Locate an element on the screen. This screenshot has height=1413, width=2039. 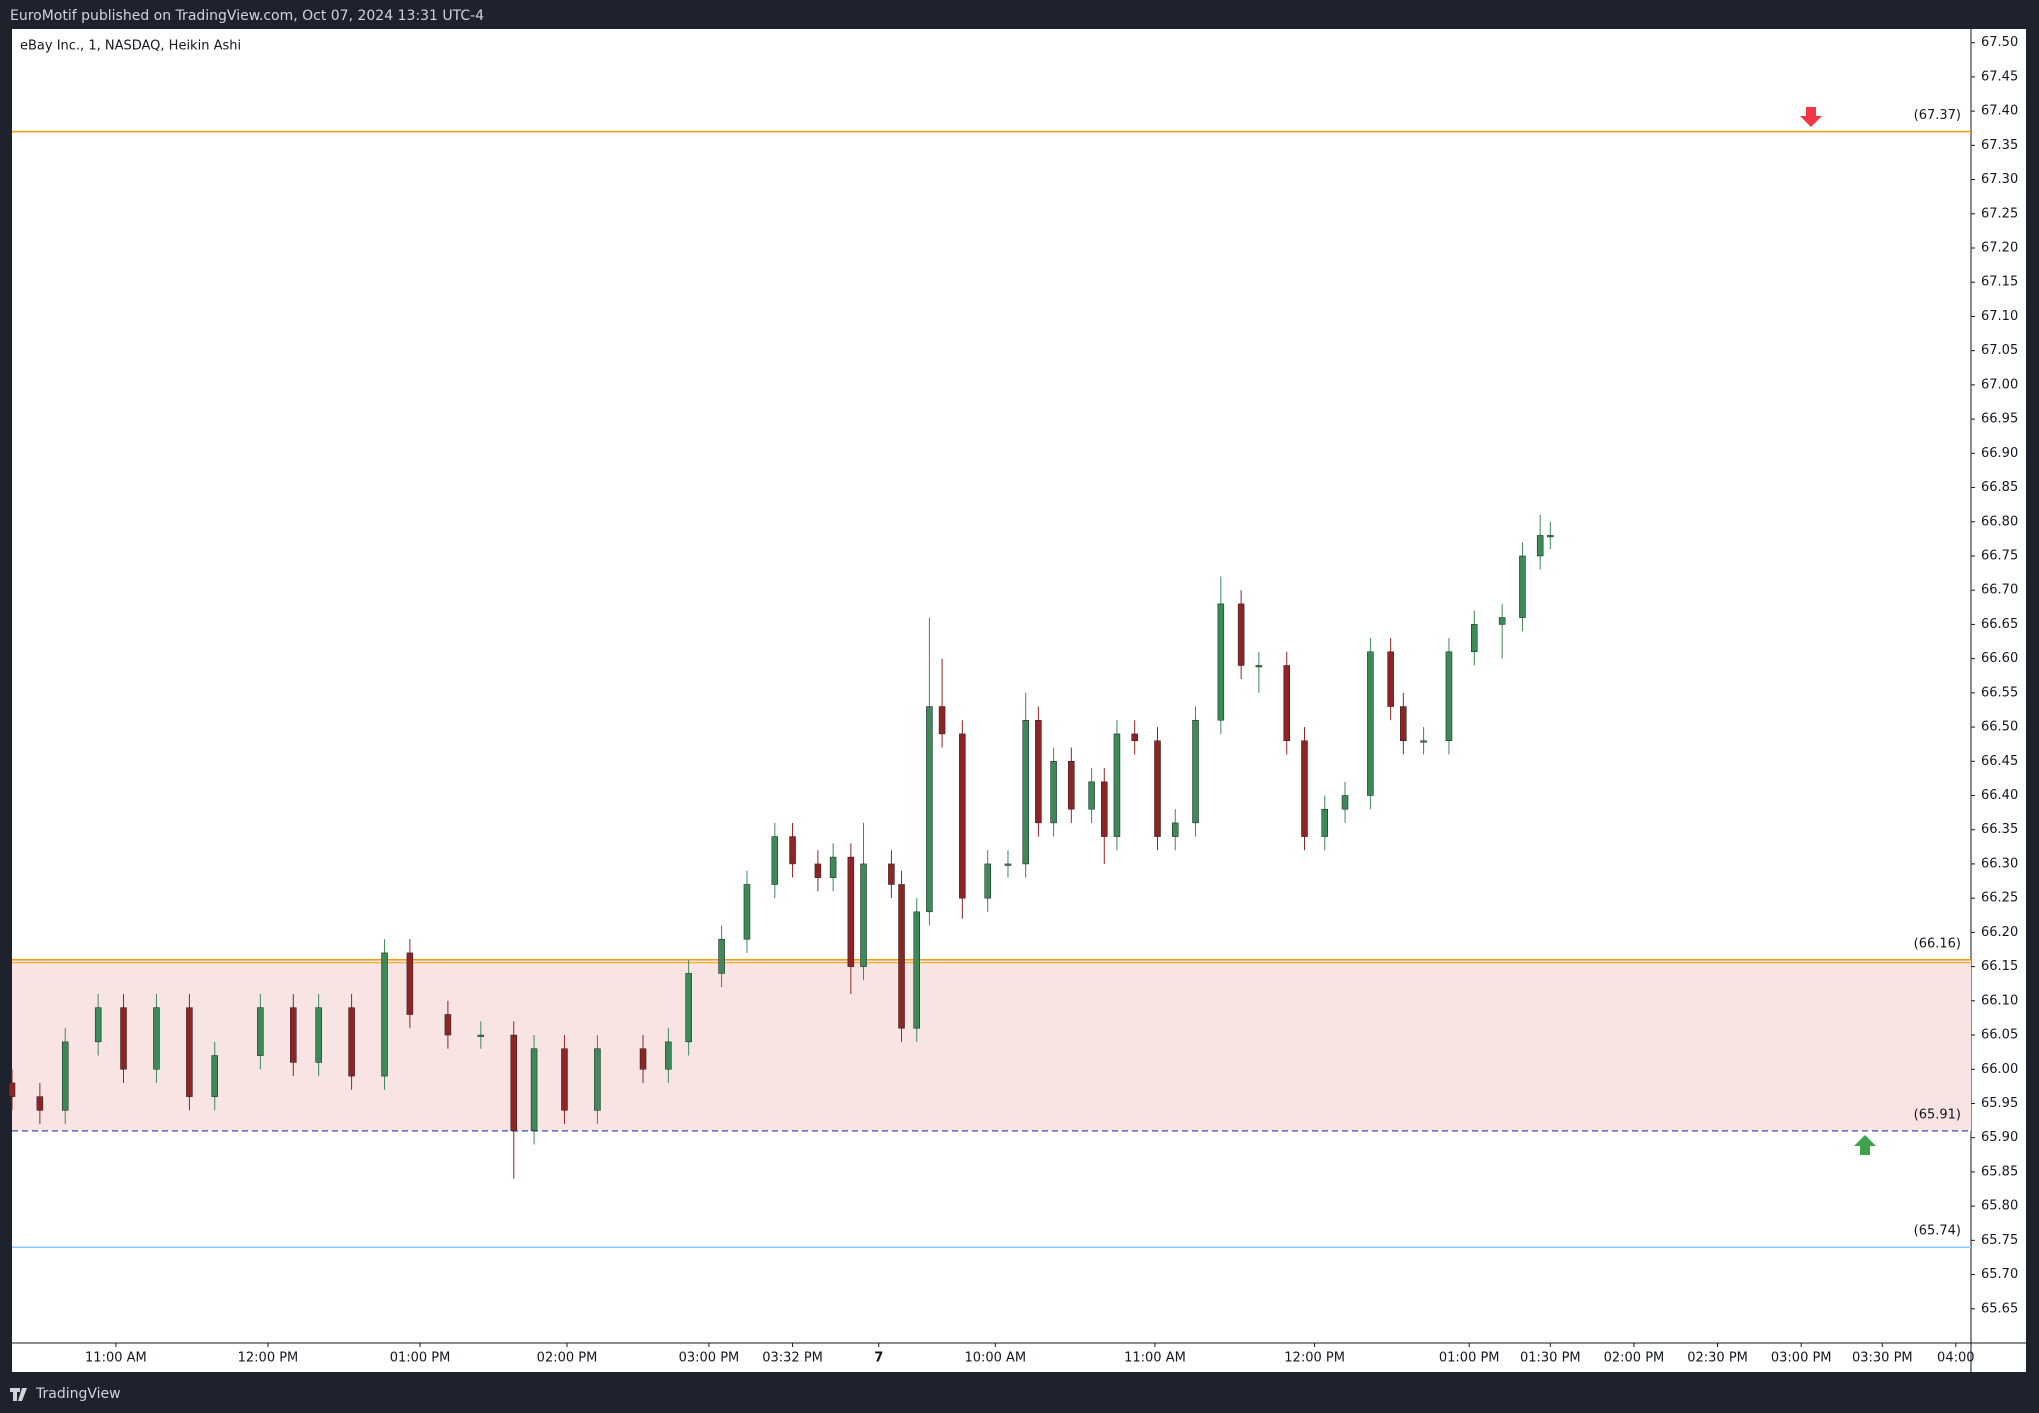
y-tick-label: 67.05 is located at coordinates (1999, 350).